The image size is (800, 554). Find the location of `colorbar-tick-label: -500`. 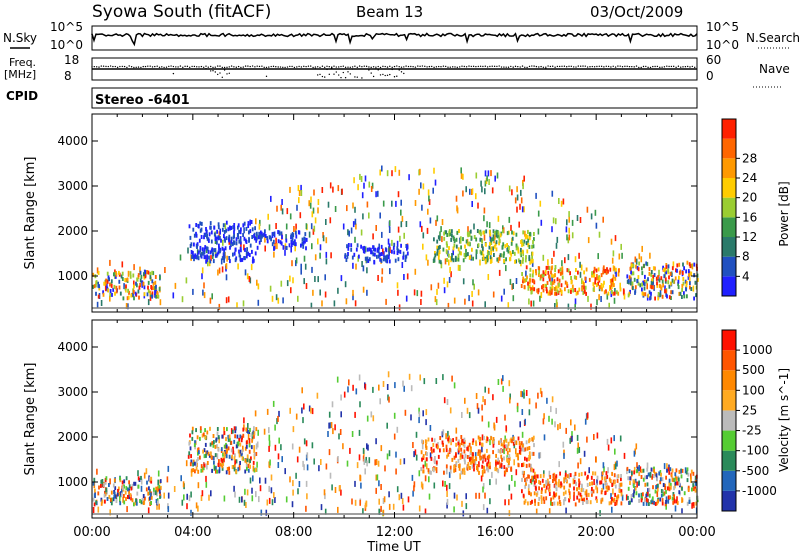

colorbar-tick-label: -500 is located at coordinates (755, 471).